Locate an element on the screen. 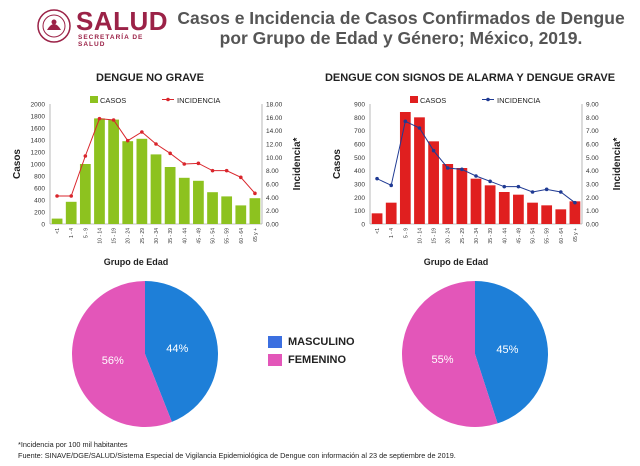 The image size is (640, 466). y2-tick-label: 9.00 is located at coordinates (592, 105).